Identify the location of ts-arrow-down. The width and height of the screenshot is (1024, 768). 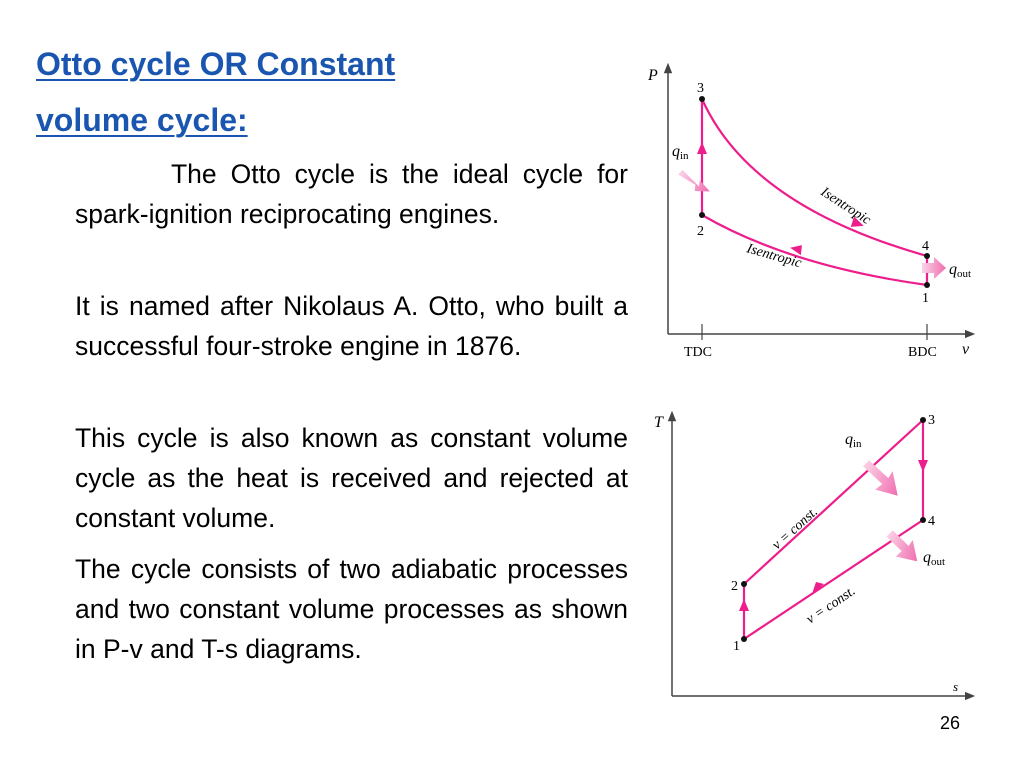
(923, 466).